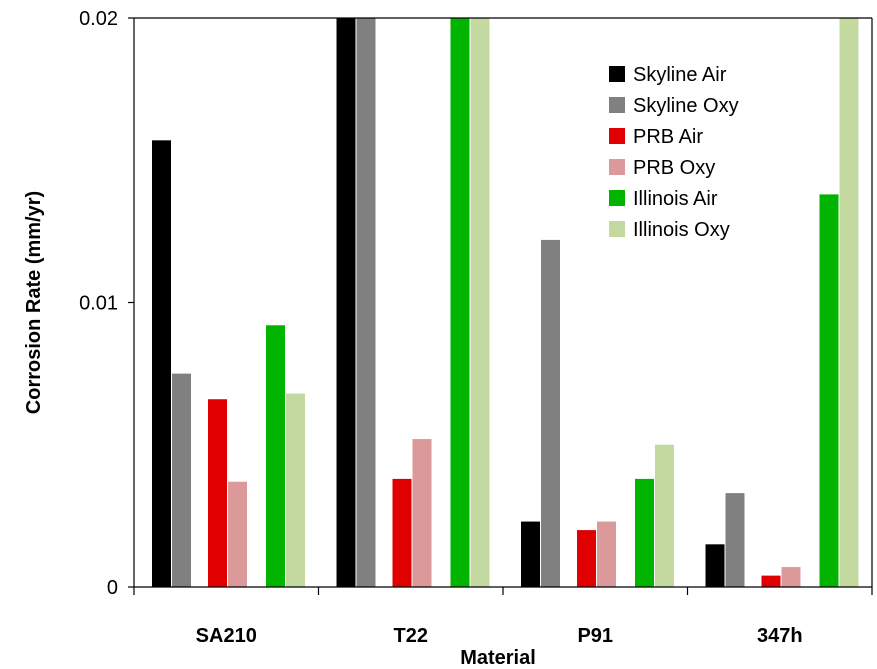  Describe the element at coordinates (217, 493) in the screenshot. I see `bar-prb-air-sa210` at that location.